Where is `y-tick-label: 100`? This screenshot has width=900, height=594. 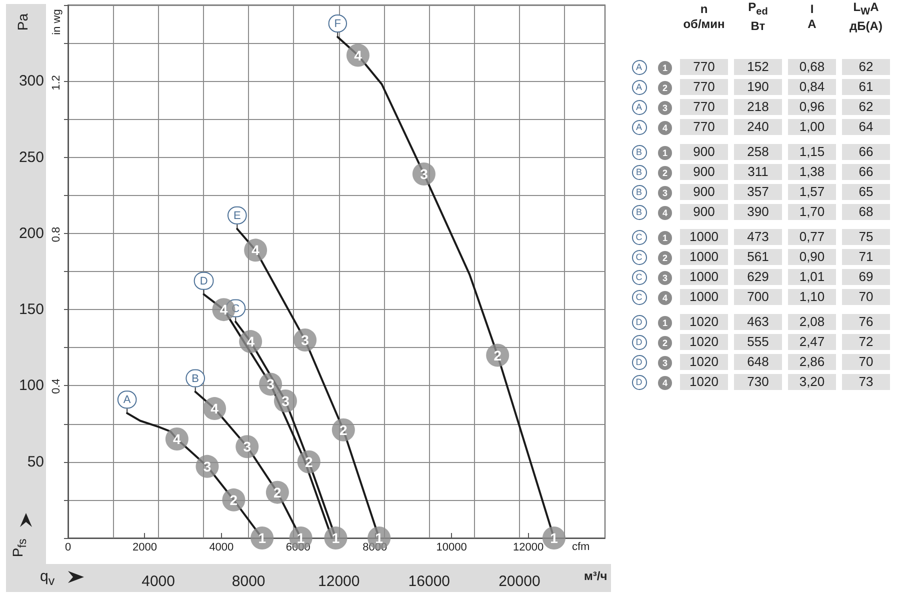
y-tick-label: 100 is located at coordinates (31, 385).